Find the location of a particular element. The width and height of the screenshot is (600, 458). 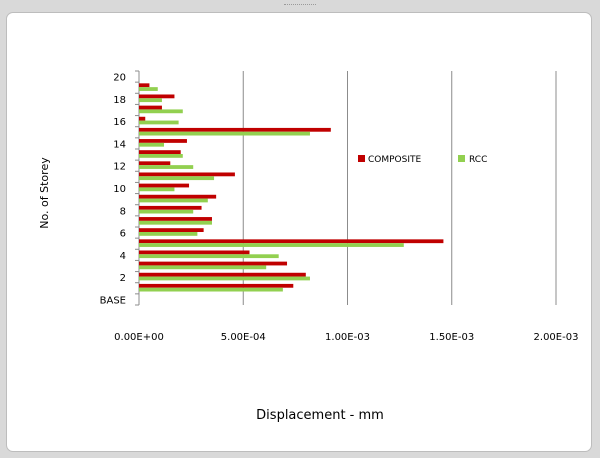

y-tick-label: 10 is located at coordinates (119, 189).